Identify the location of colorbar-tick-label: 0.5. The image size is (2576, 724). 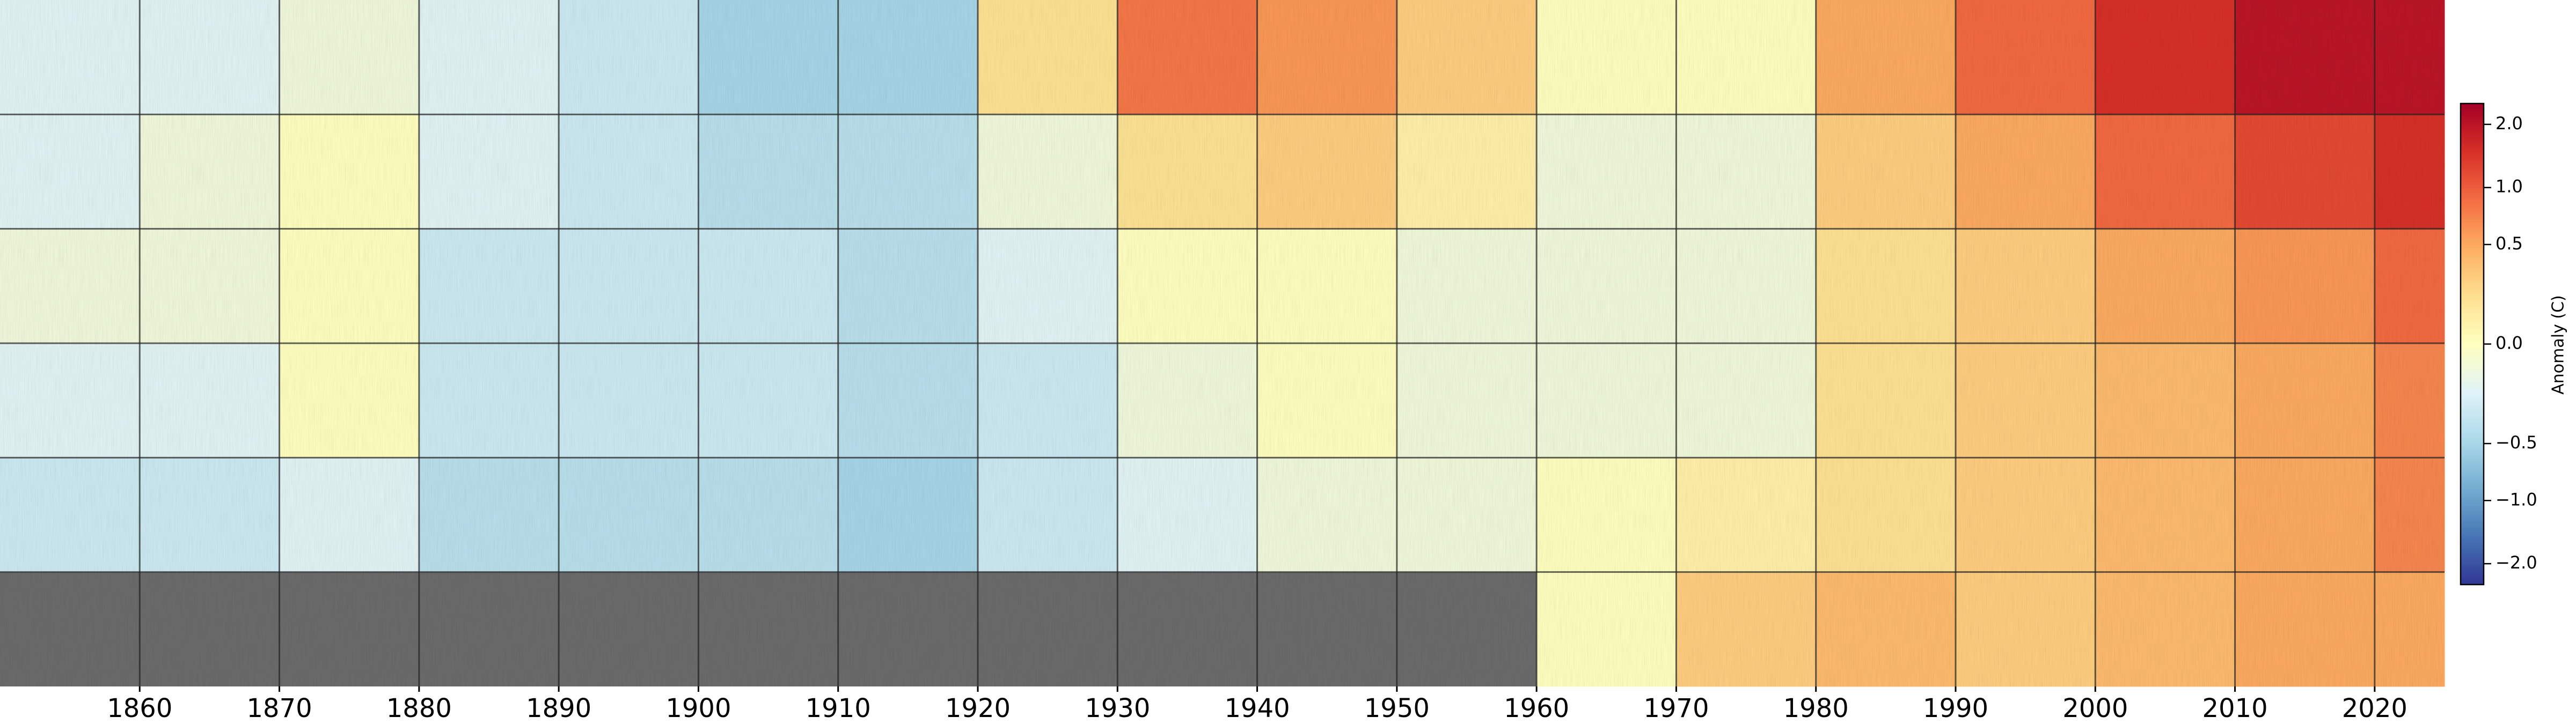
(2509, 243).